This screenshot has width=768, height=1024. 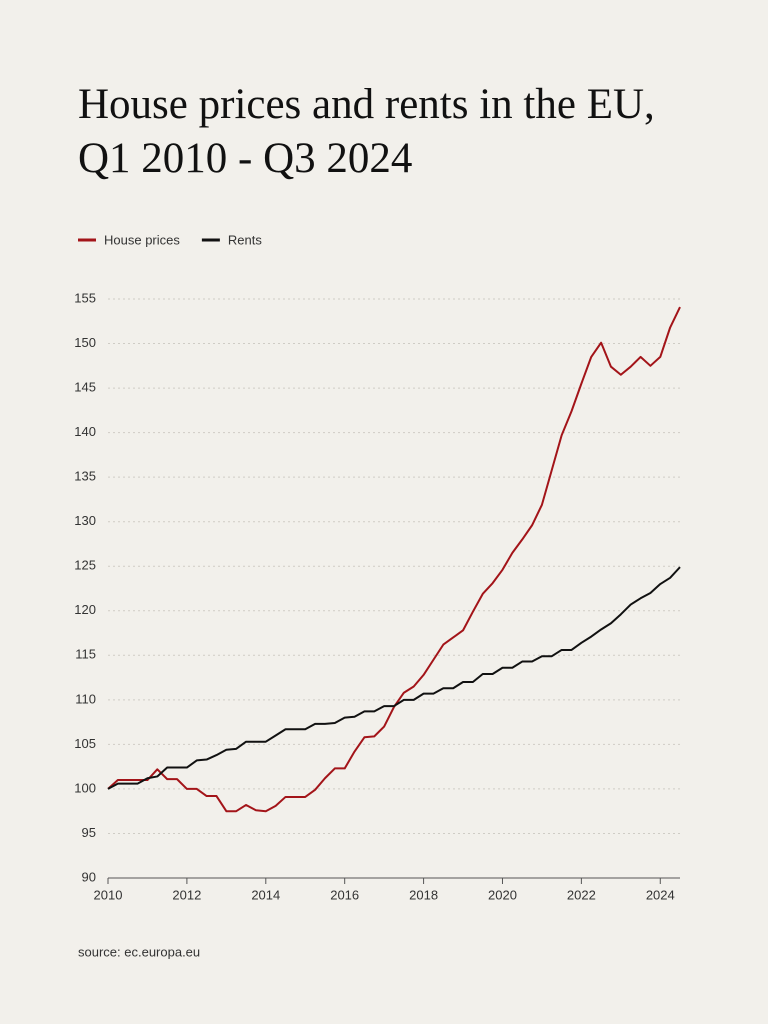 I want to click on y-tick-label: 140, so click(x=85, y=431).